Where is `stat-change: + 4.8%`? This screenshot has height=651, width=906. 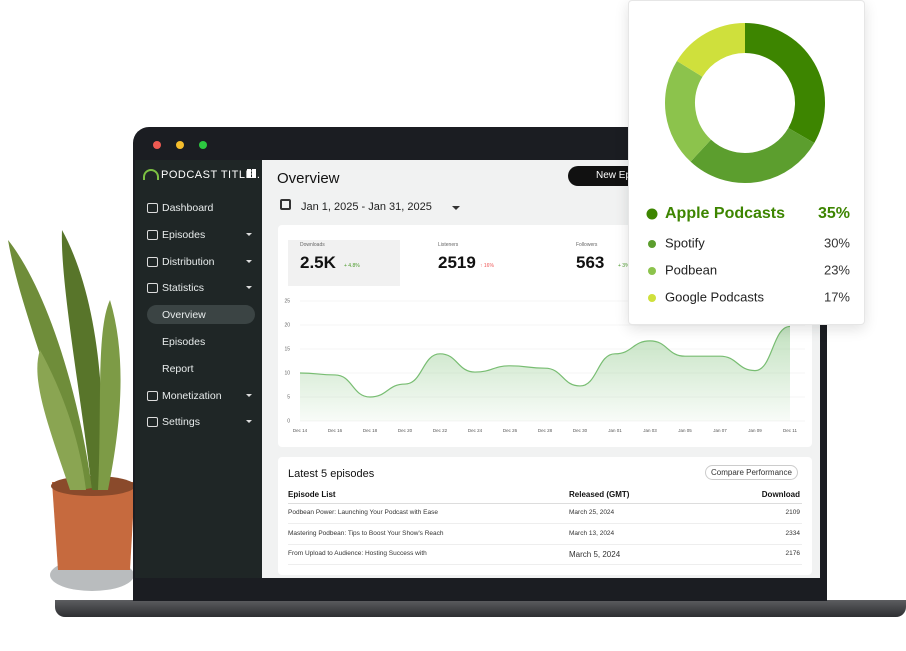
stat-change: + 4.8% is located at coordinates (352, 266).